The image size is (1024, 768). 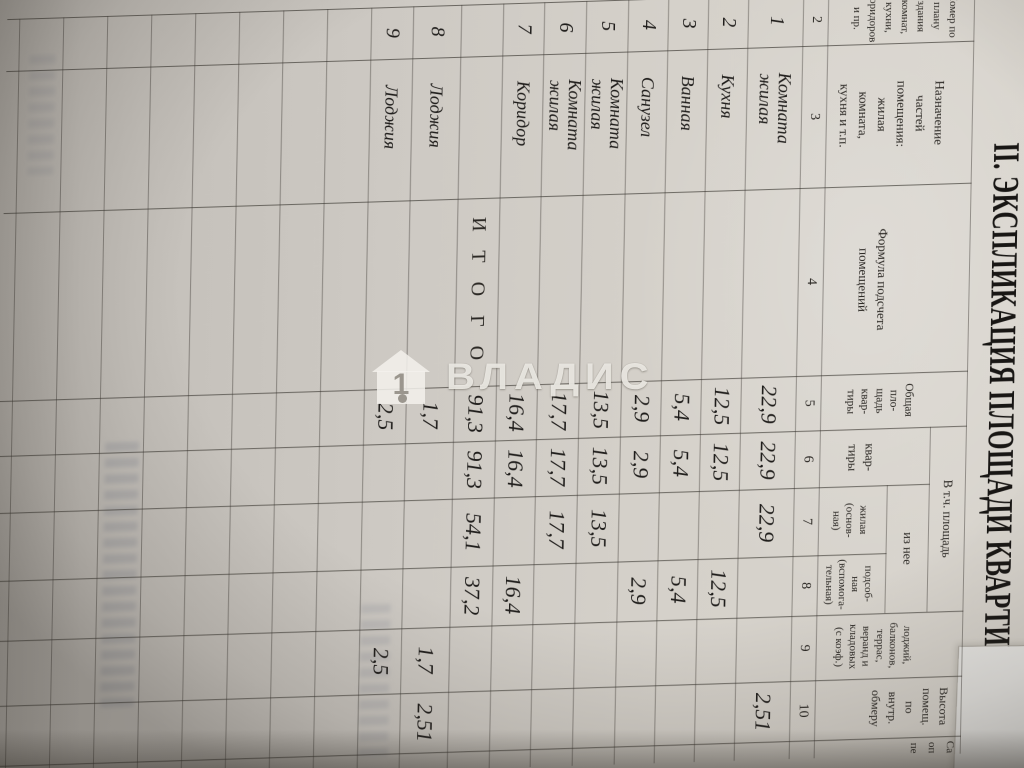 I want to click on header-plan-number-line: и пр., so click(x=857, y=18).